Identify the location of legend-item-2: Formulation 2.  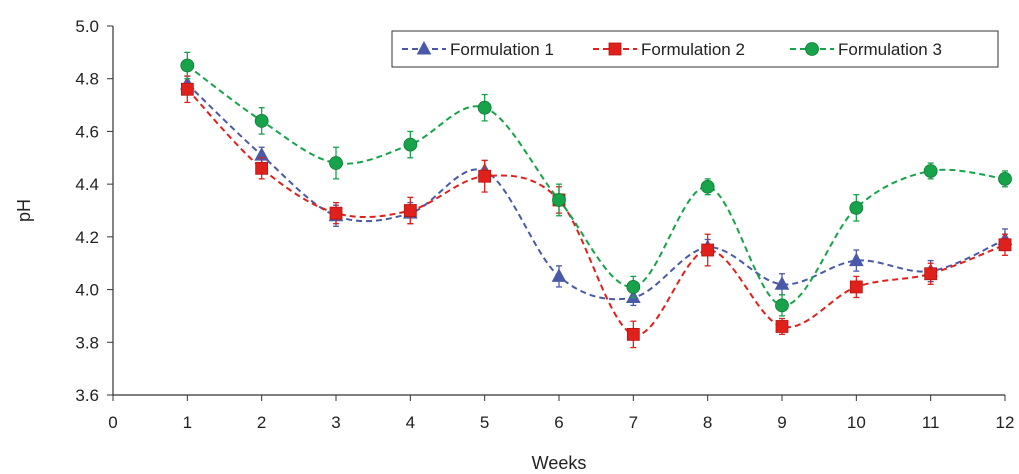
(669, 49).